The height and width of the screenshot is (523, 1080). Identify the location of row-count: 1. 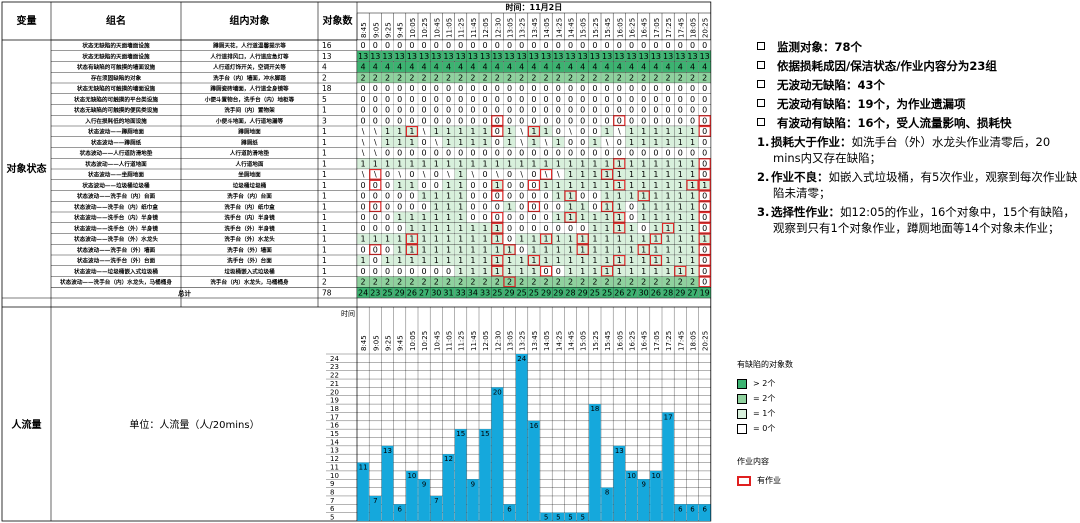
(324, 110).